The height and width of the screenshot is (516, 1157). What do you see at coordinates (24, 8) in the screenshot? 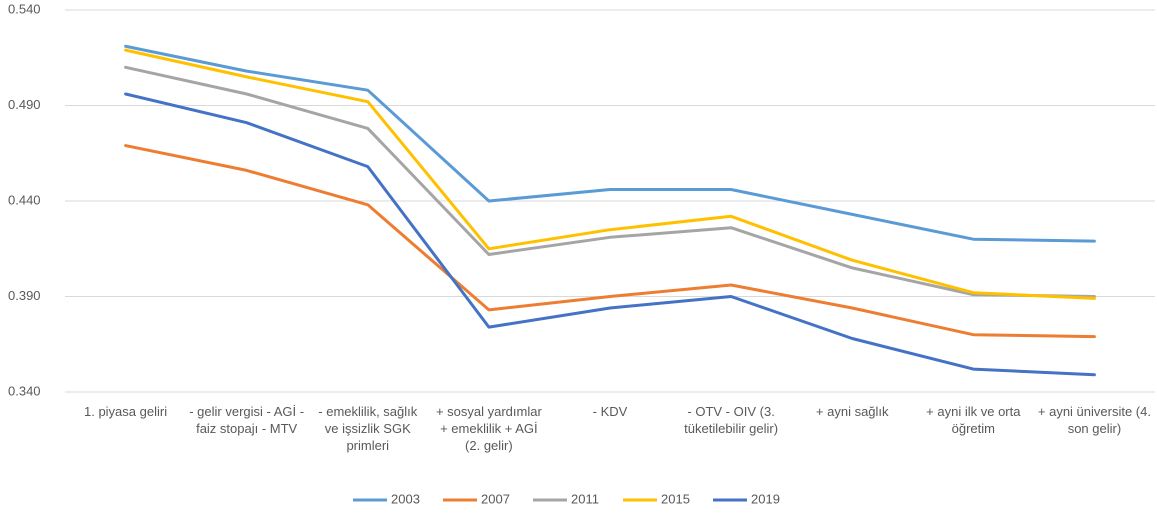
I see `y-tick-label: 0.540` at bounding box center [24, 8].